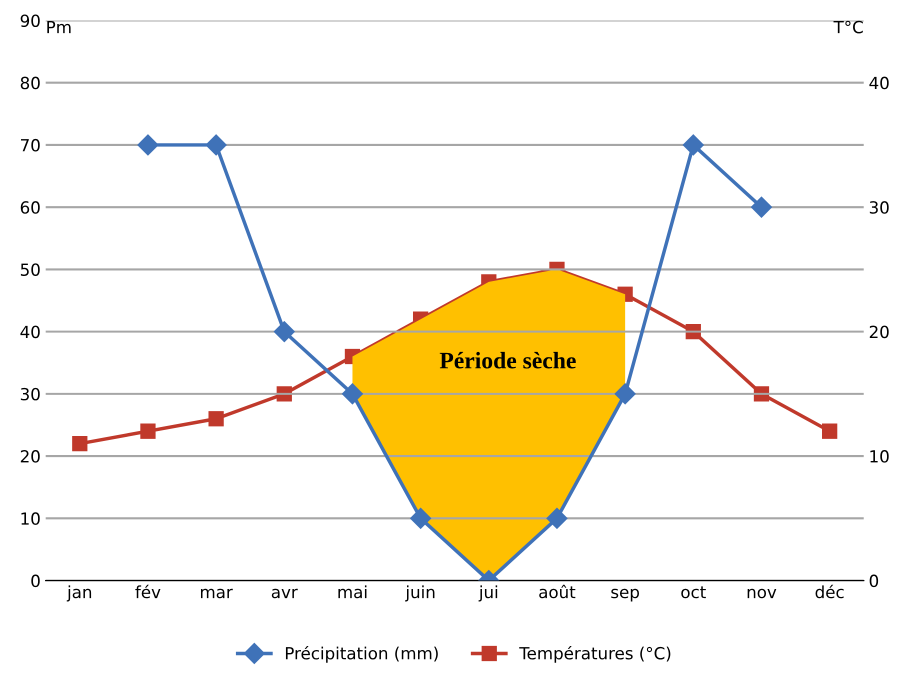 The image size is (914, 683). I want to click on y-tick-label: 10, so click(30, 518).